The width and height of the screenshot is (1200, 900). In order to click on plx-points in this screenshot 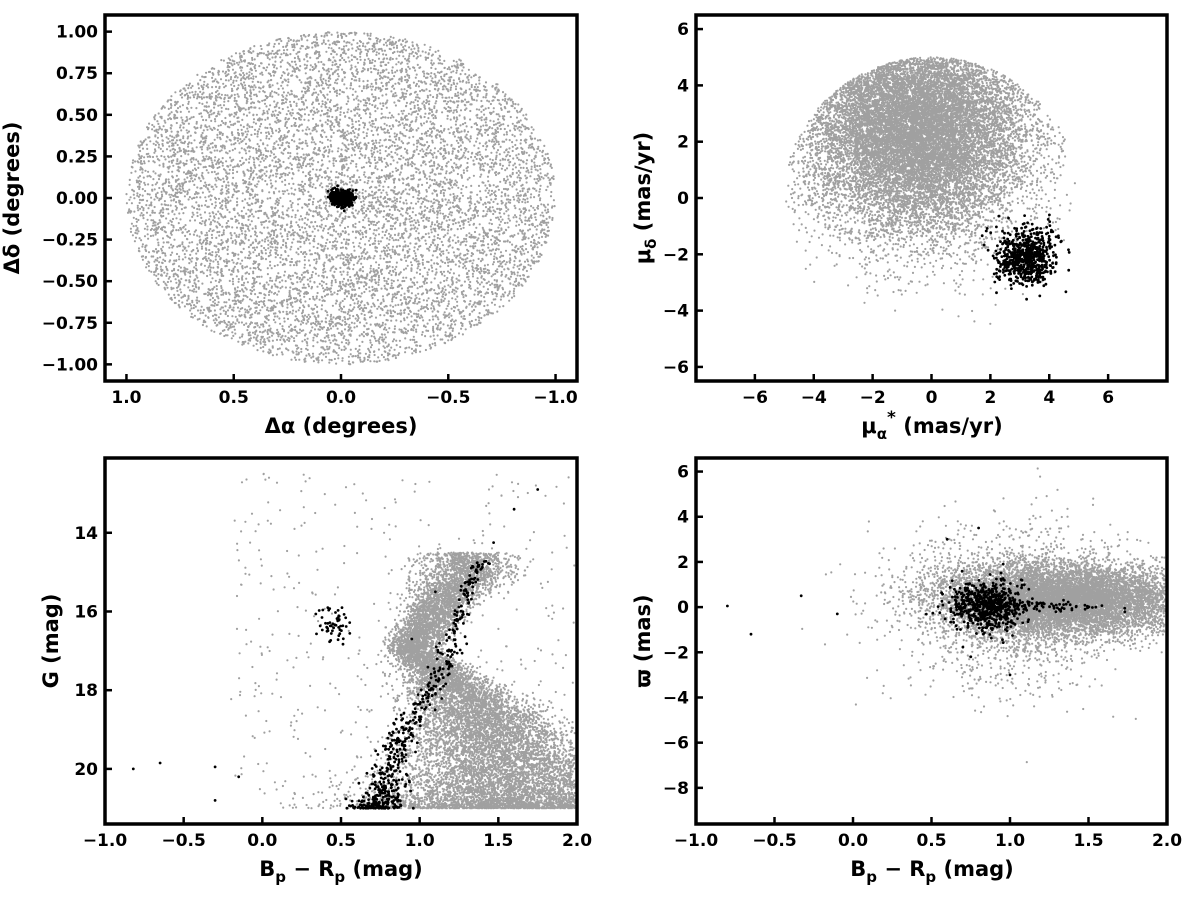, I will do `click(946, 615)`.